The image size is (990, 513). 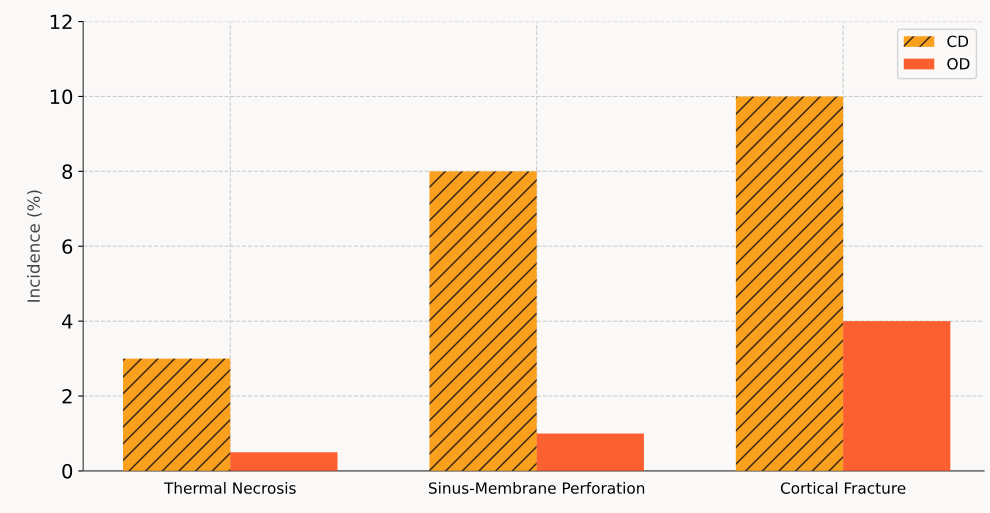 I want to click on legend-label: CD, so click(x=957, y=42).